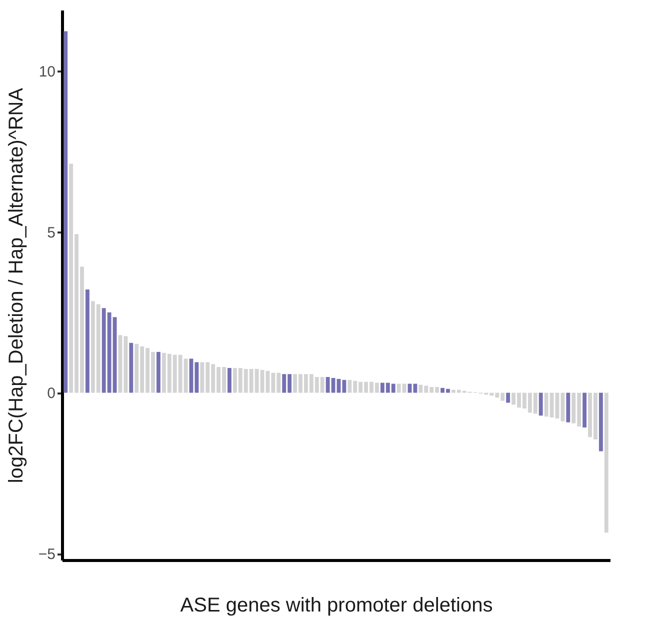 The height and width of the screenshot is (632, 649). What do you see at coordinates (16, 285) in the screenshot?
I see `y-axis-title: log2FC(Hap_Deletion / Hap_Alternate)^RNA` at bounding box center [16, 285].